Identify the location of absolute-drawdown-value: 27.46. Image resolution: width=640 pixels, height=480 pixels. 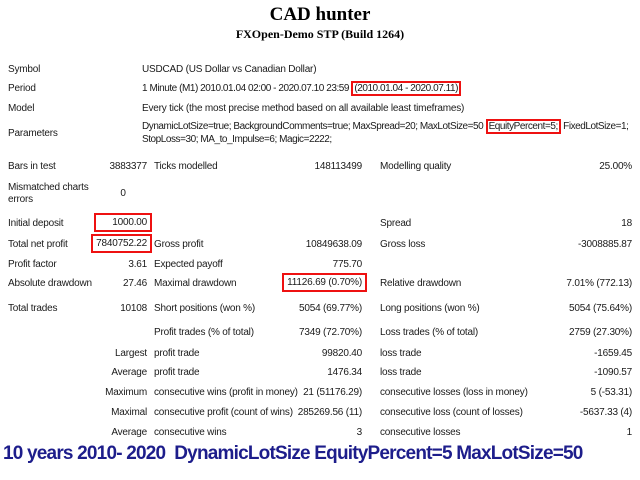
(134, 283).